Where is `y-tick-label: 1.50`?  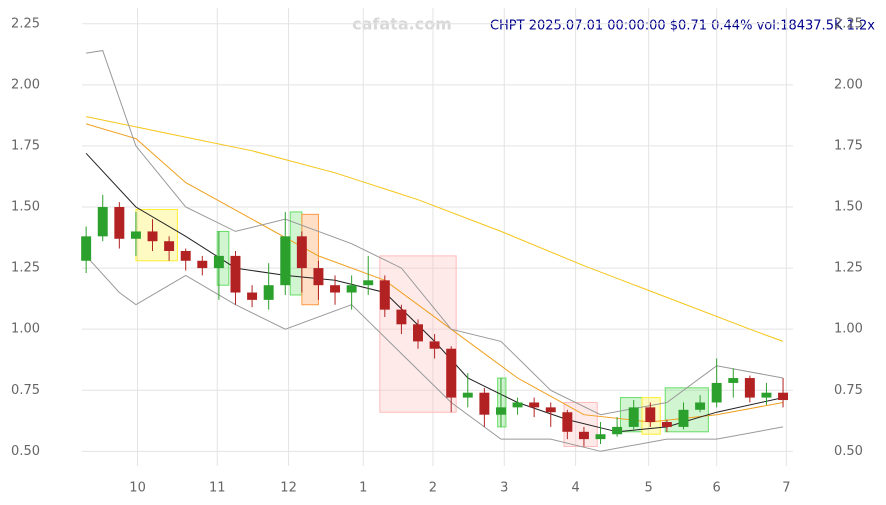
y-tick-label: 1.50 is located at coordinates (25, 207).